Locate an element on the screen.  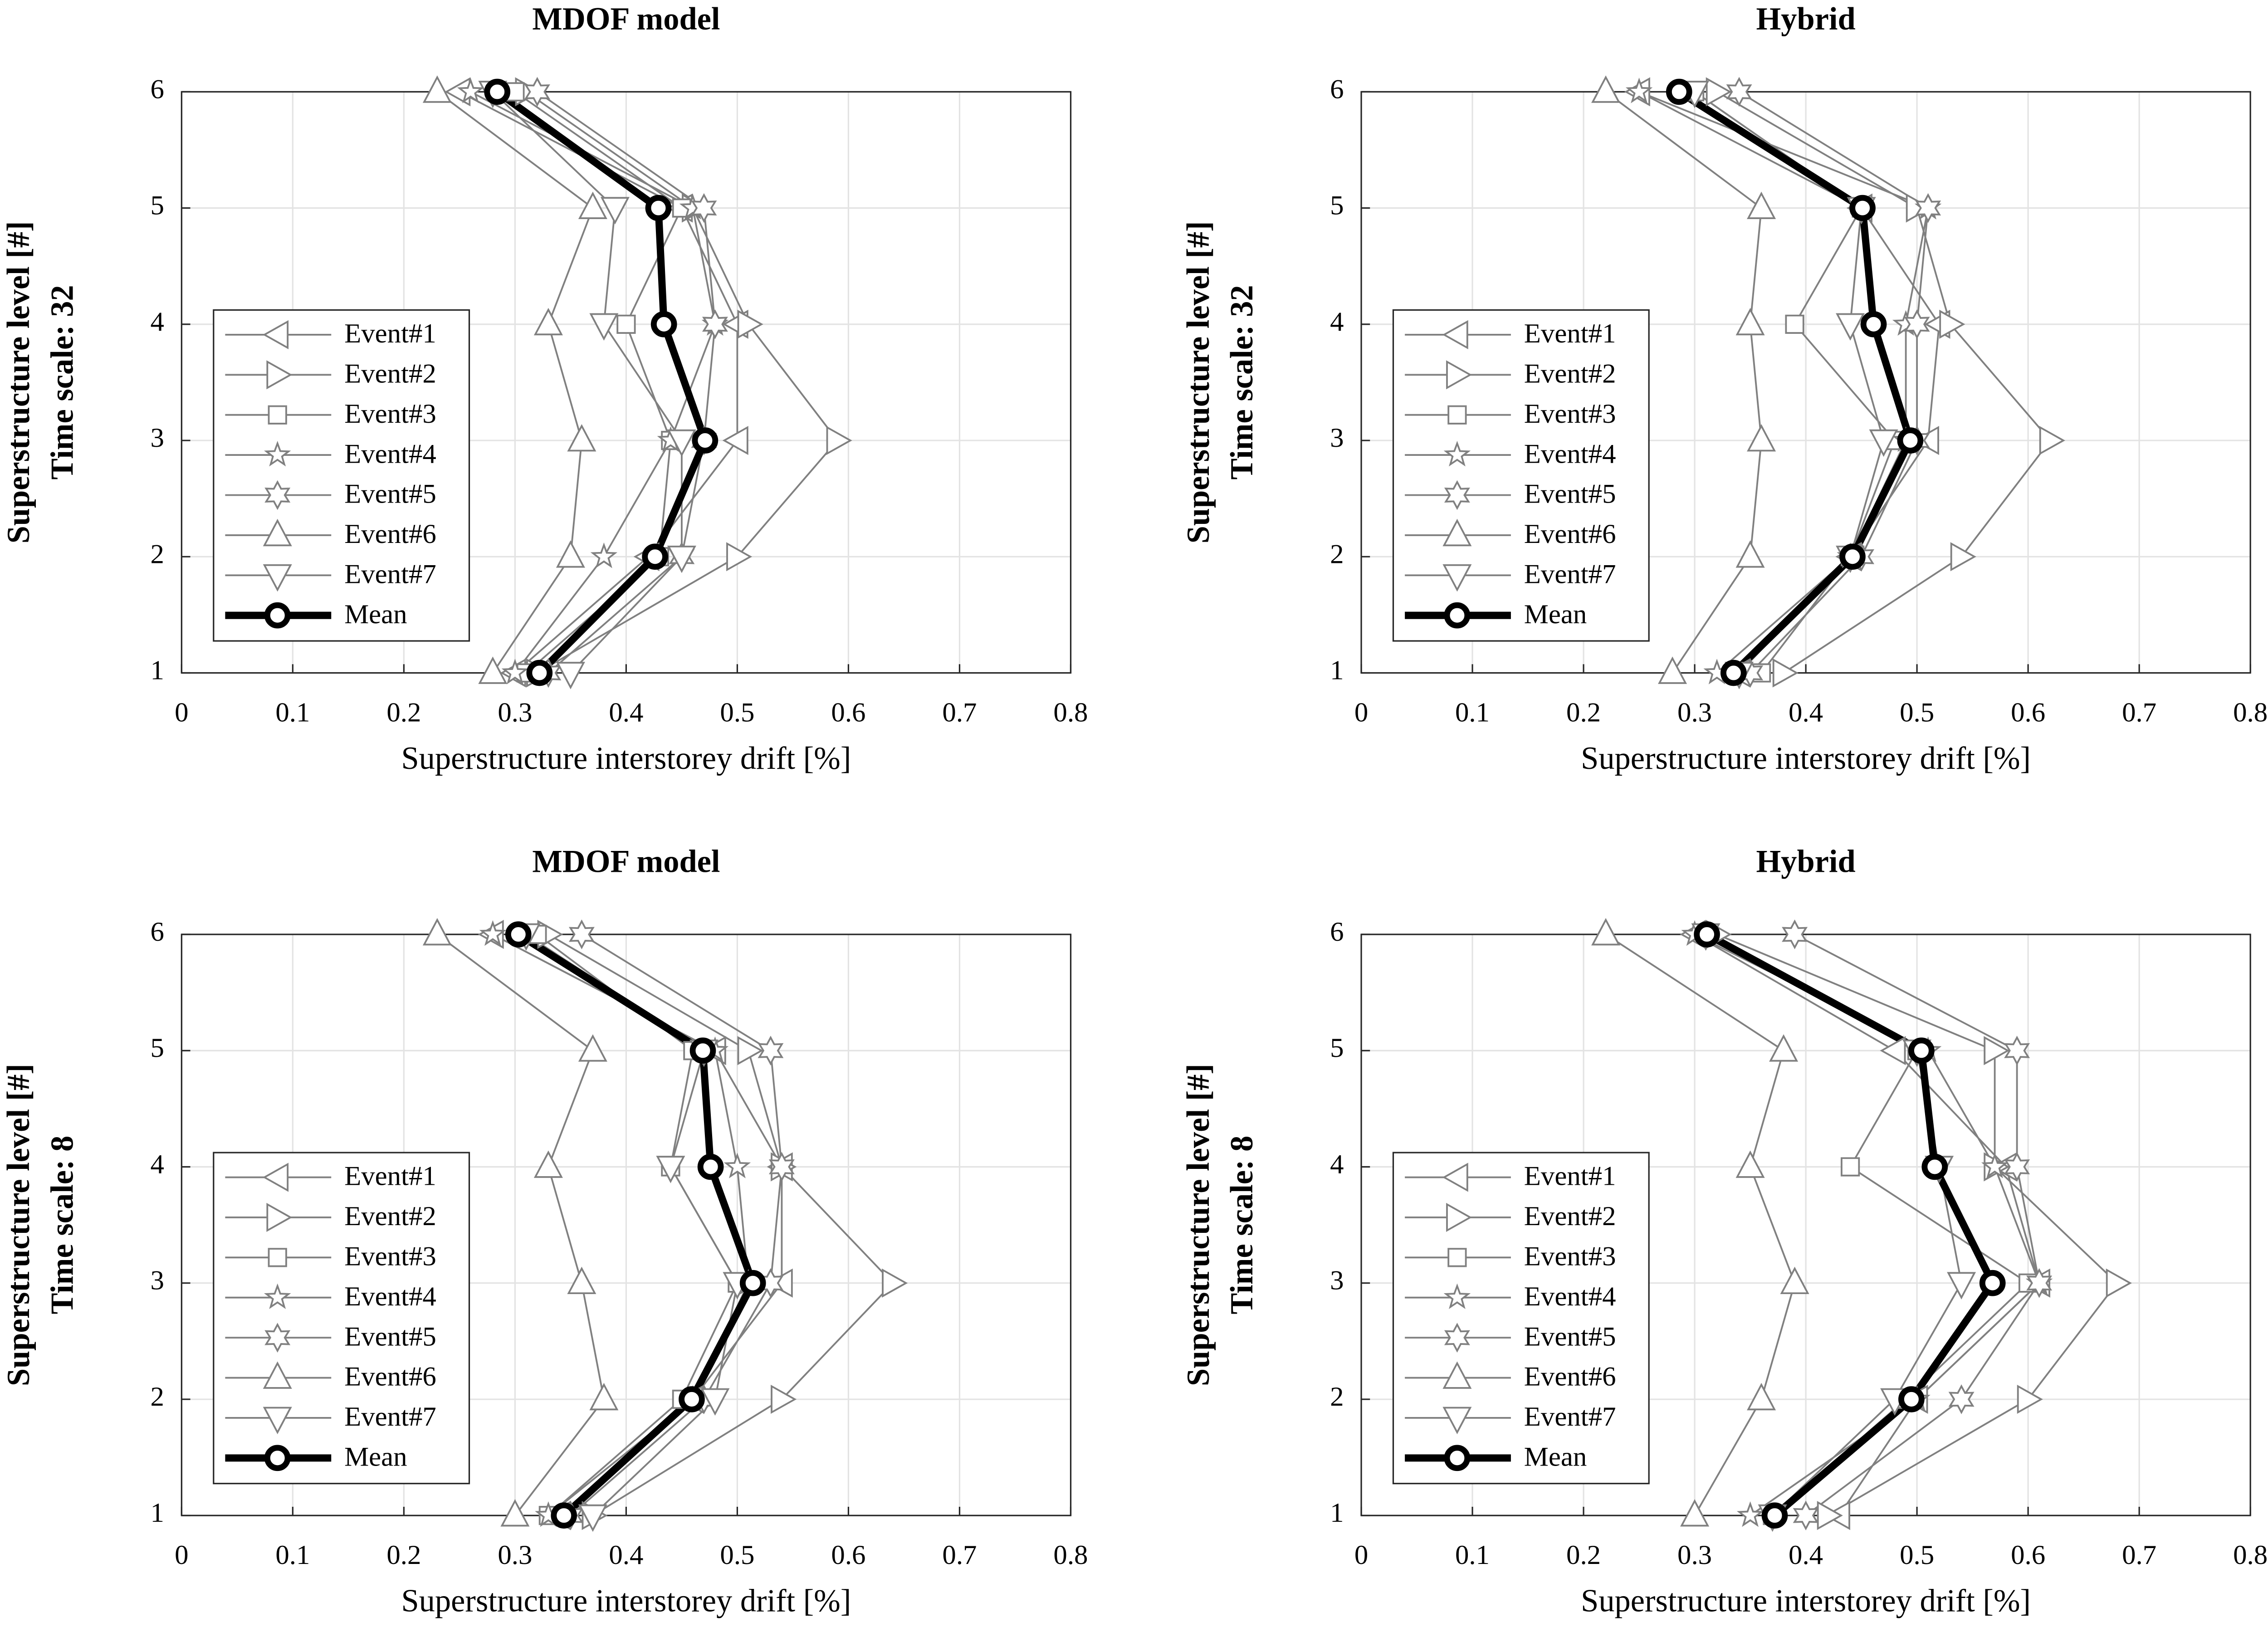
legend-label: Mean is located at coordinates (1556, 614).